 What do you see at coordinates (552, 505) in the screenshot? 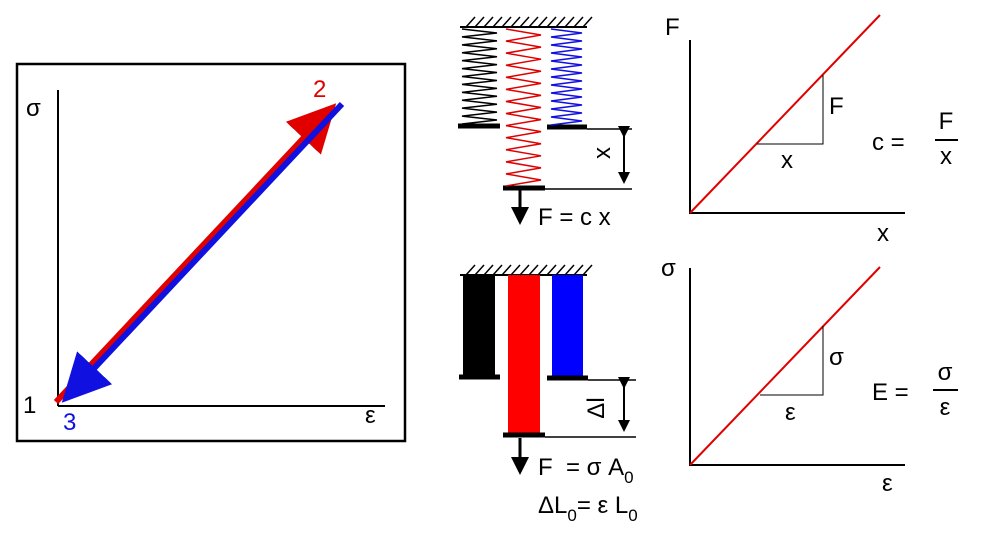
I see `equation-text: ΔL` at bounding box center [552, 505].